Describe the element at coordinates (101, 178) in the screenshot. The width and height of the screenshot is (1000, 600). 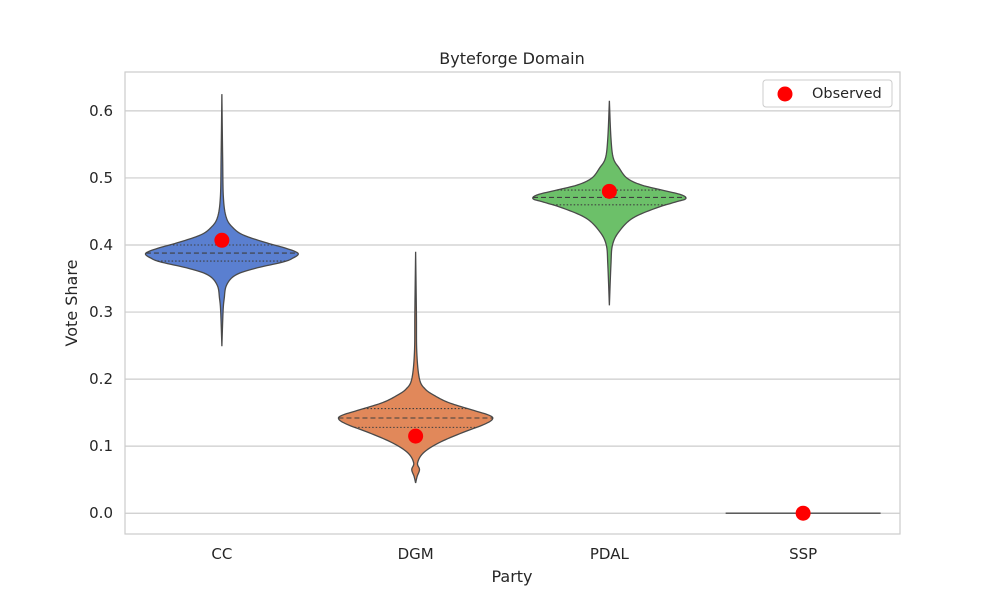
I see `y-tick-label: 0.5` at that location.